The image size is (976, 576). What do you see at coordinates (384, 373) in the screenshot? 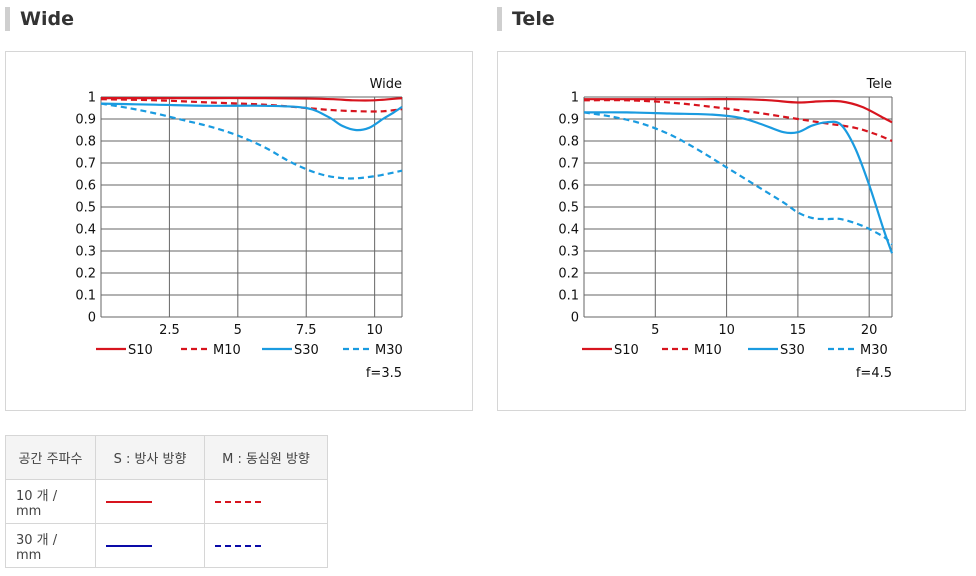
I see `aperture-note: f=3.5` at bounding box center [384, 373].